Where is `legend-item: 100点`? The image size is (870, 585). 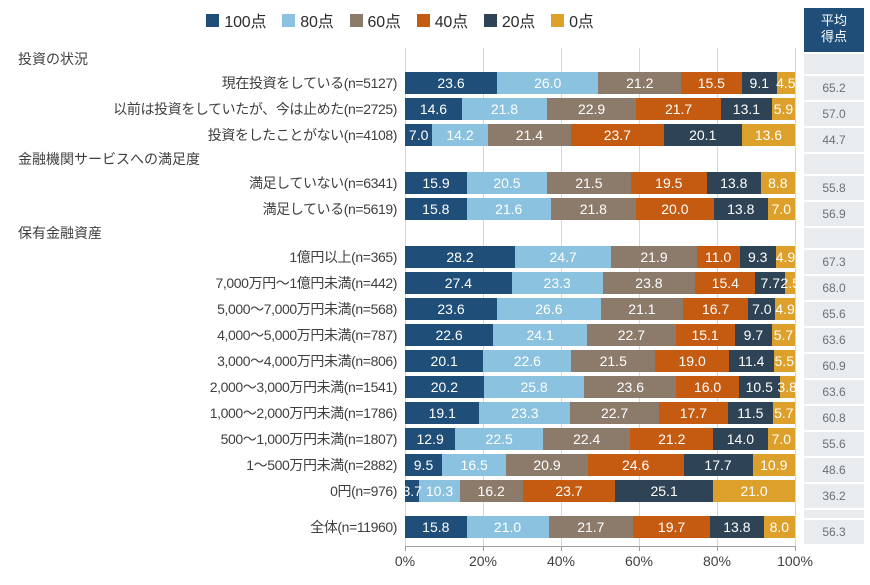 legend-item: 100点 is located at coordinates (236, 20).